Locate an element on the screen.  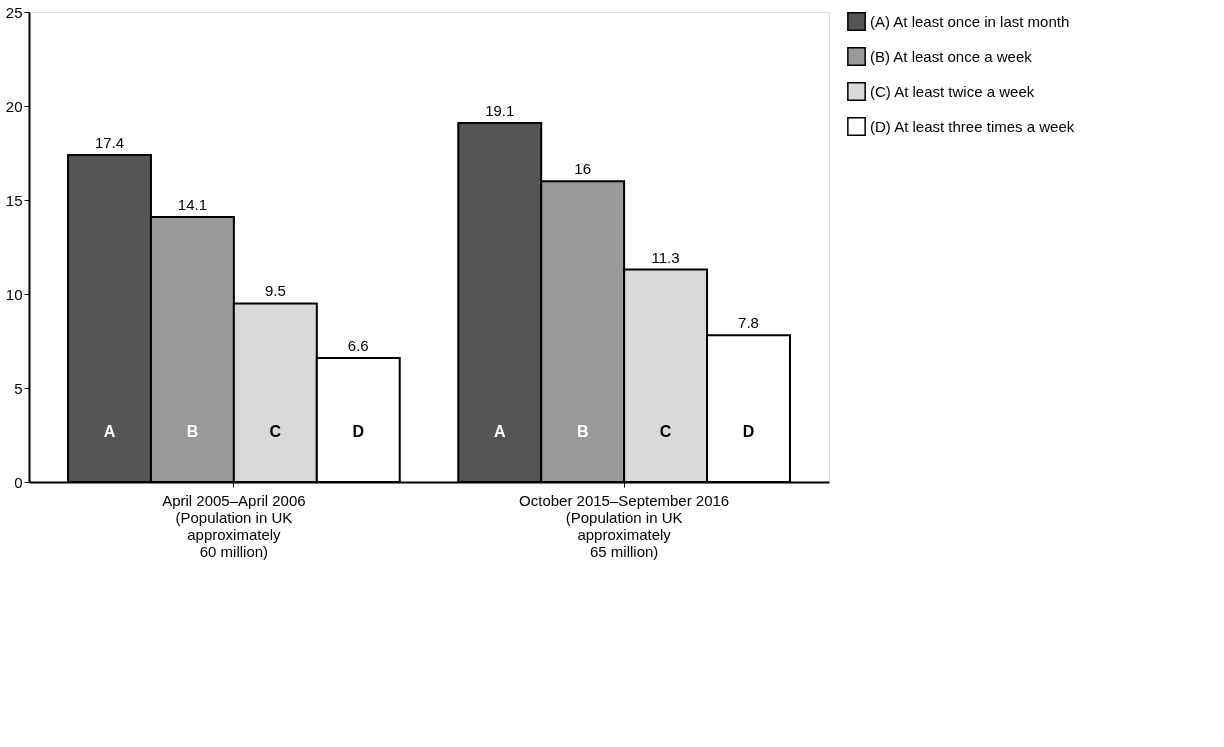
data-label: 9.5 is located at coordinates (275, 291).